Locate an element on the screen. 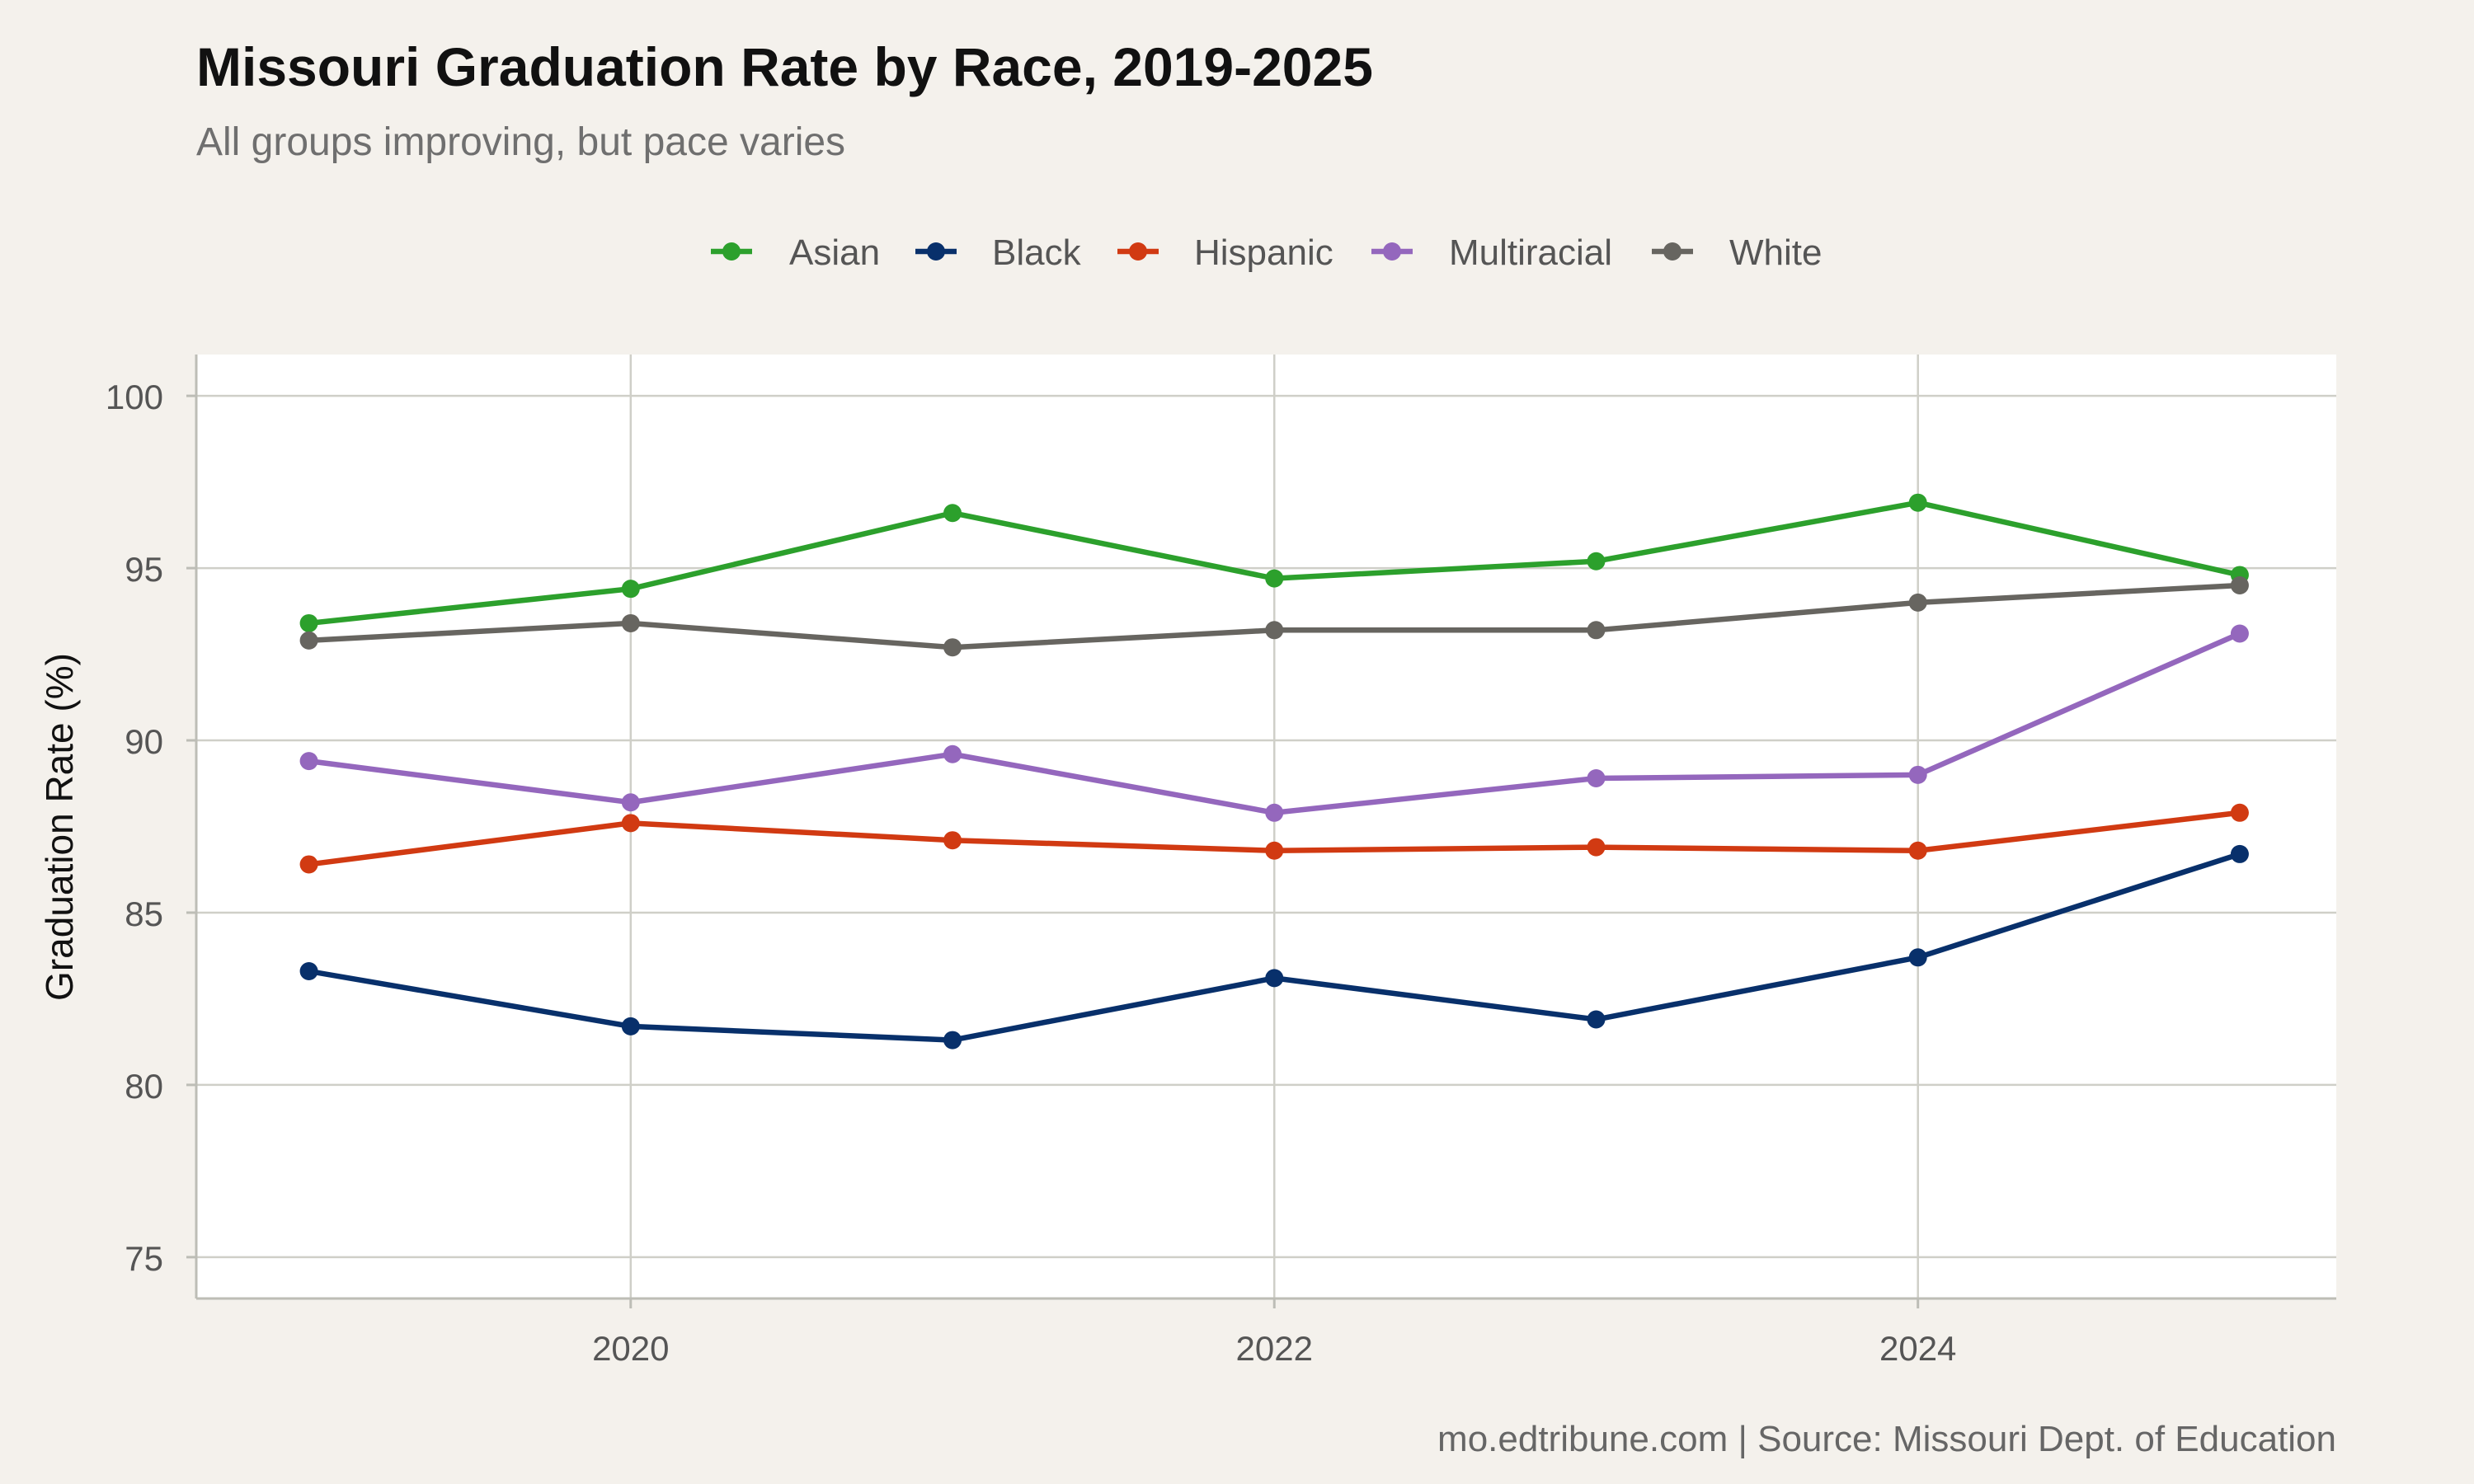 The height and width of the screenshot is (1484, 2474). legend: Asian Black Hispanic Multiracial White is located at coordinates (1266, 252).